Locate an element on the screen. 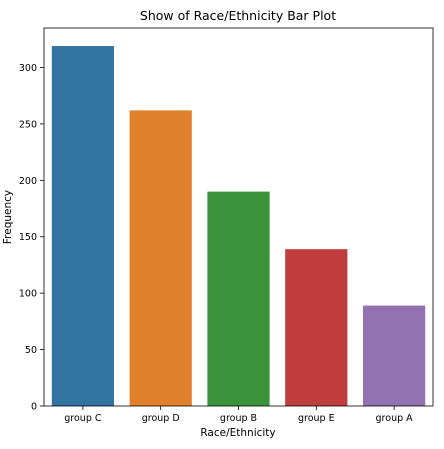 Image resolution: width=444 pixels, height=449 pixels. bar-group-d is located at coordinates (160, 258).